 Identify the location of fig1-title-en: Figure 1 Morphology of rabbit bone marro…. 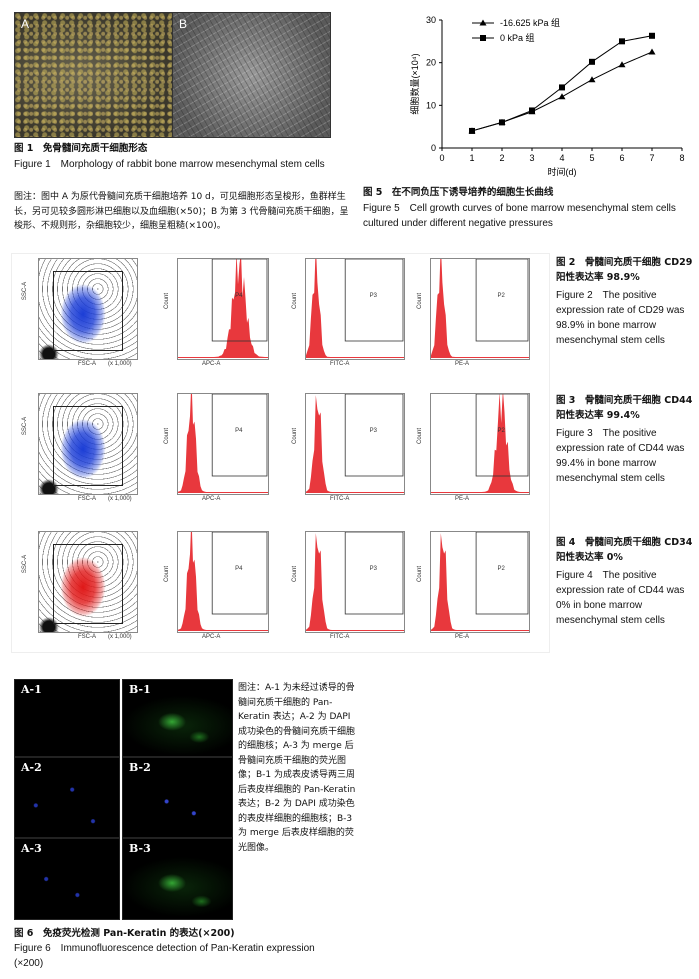
(169, 164).